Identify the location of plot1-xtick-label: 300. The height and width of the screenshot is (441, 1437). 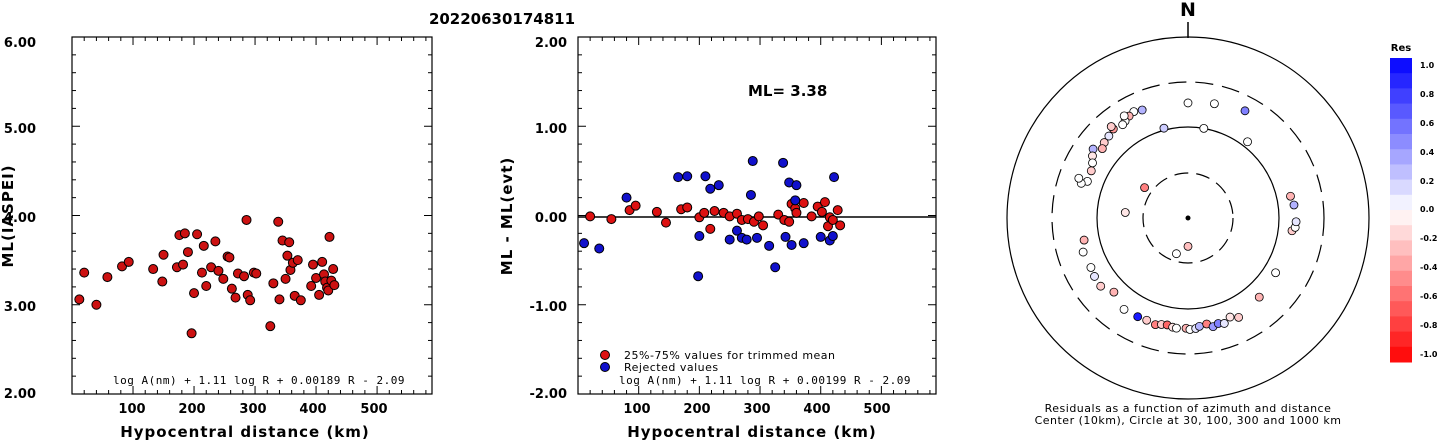
(252, 409).